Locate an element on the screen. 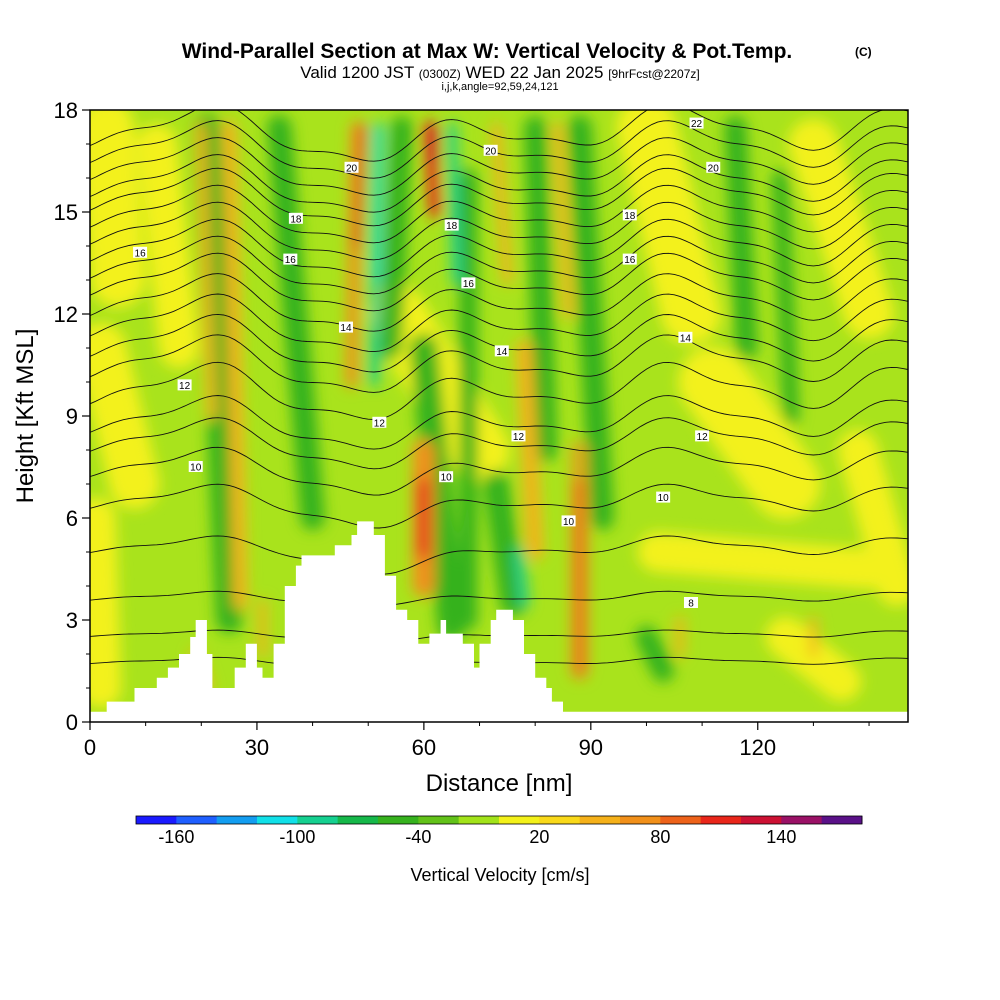 The width and height of the screenshot is (1000, 1000). contour-label: 20 is located at coordinates (714, 168).